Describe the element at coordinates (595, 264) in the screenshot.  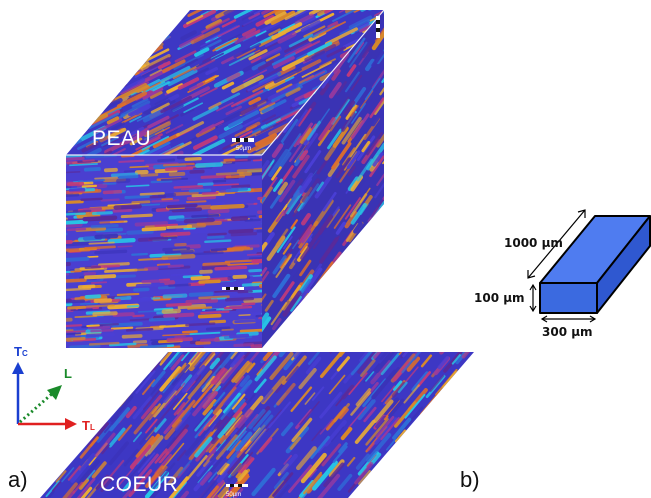
I see `sample-box` at that location.